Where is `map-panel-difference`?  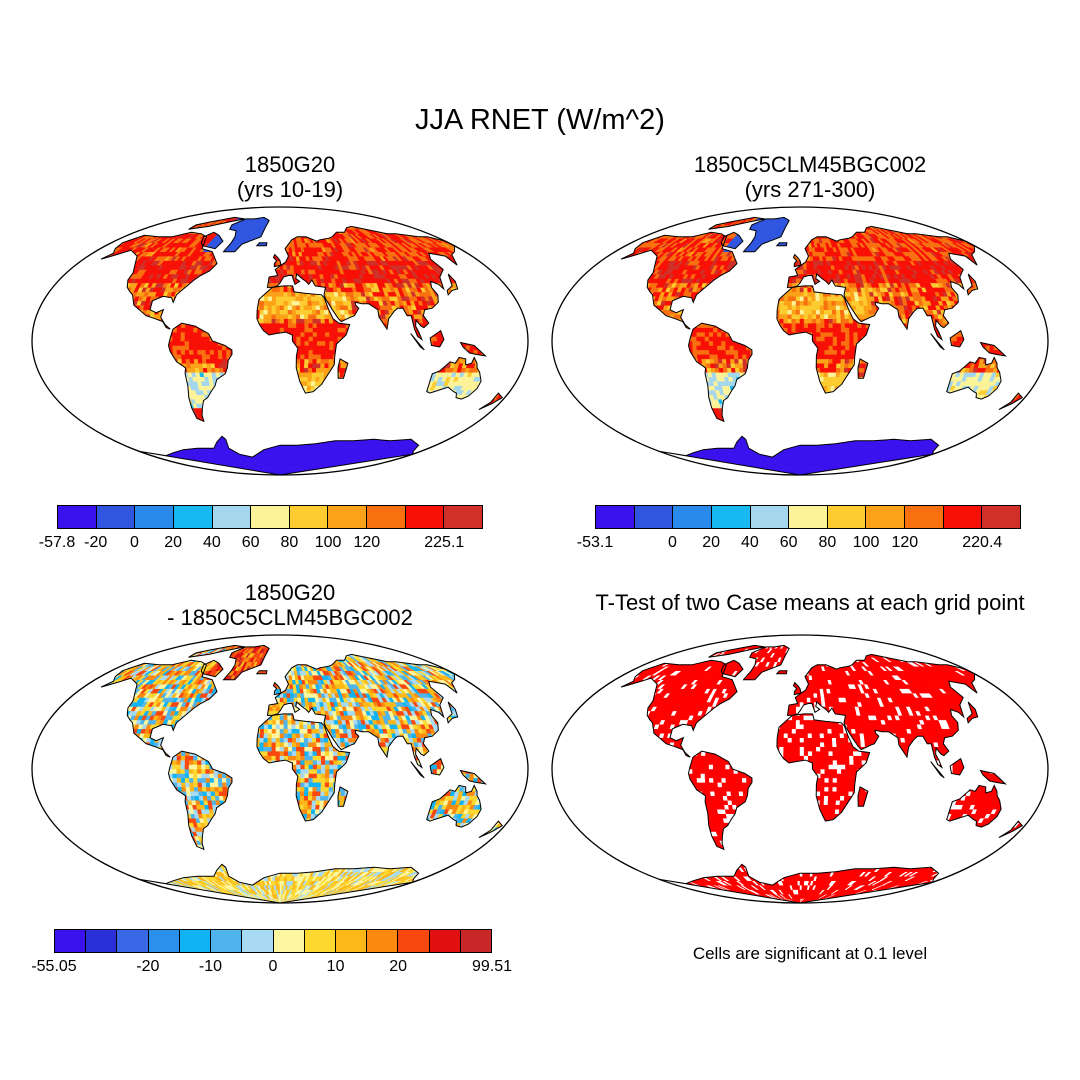 map-panel-difference is located at coordinates (280, 769).